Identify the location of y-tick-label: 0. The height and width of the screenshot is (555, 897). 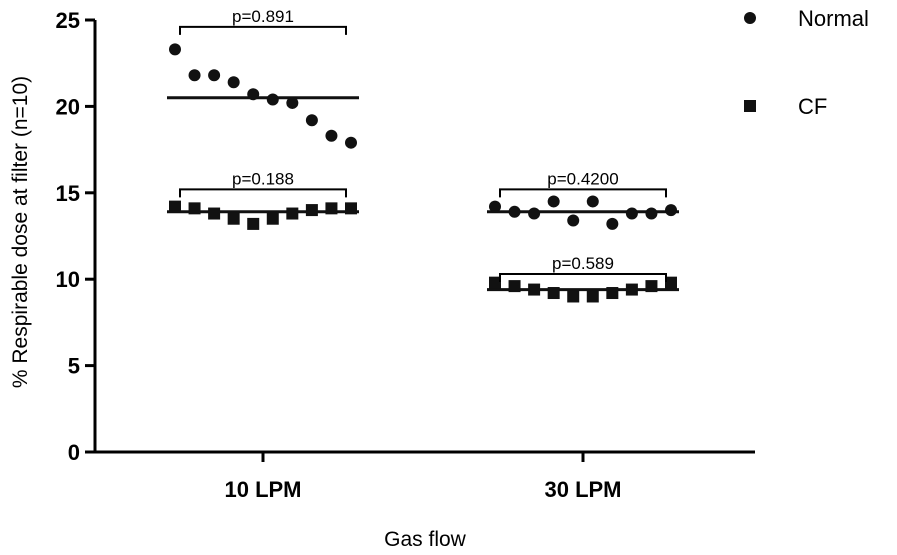
(74, 452).